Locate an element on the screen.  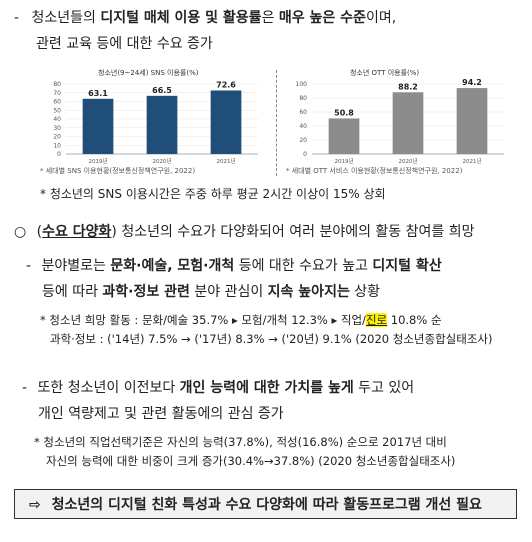
arrow-icon: ⇨ is located at coordinates (35, 505).